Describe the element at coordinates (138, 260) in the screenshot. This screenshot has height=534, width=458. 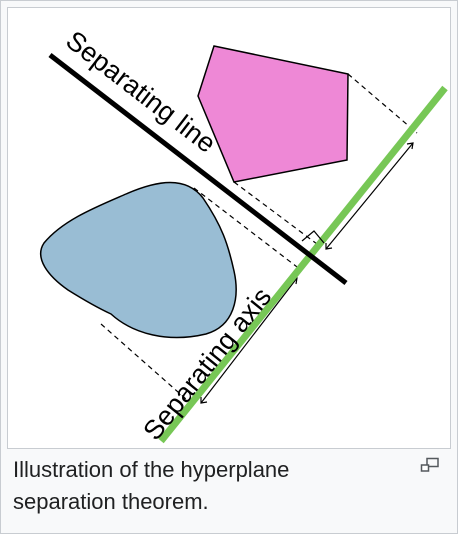
I see `blue-convex-set` at that location.